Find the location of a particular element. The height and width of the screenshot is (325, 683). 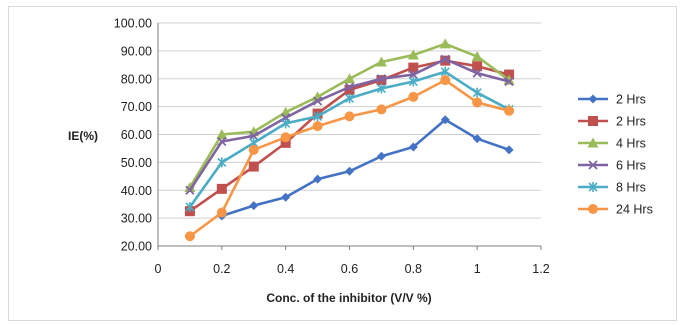

series-line is located at coordinates (365, 168).